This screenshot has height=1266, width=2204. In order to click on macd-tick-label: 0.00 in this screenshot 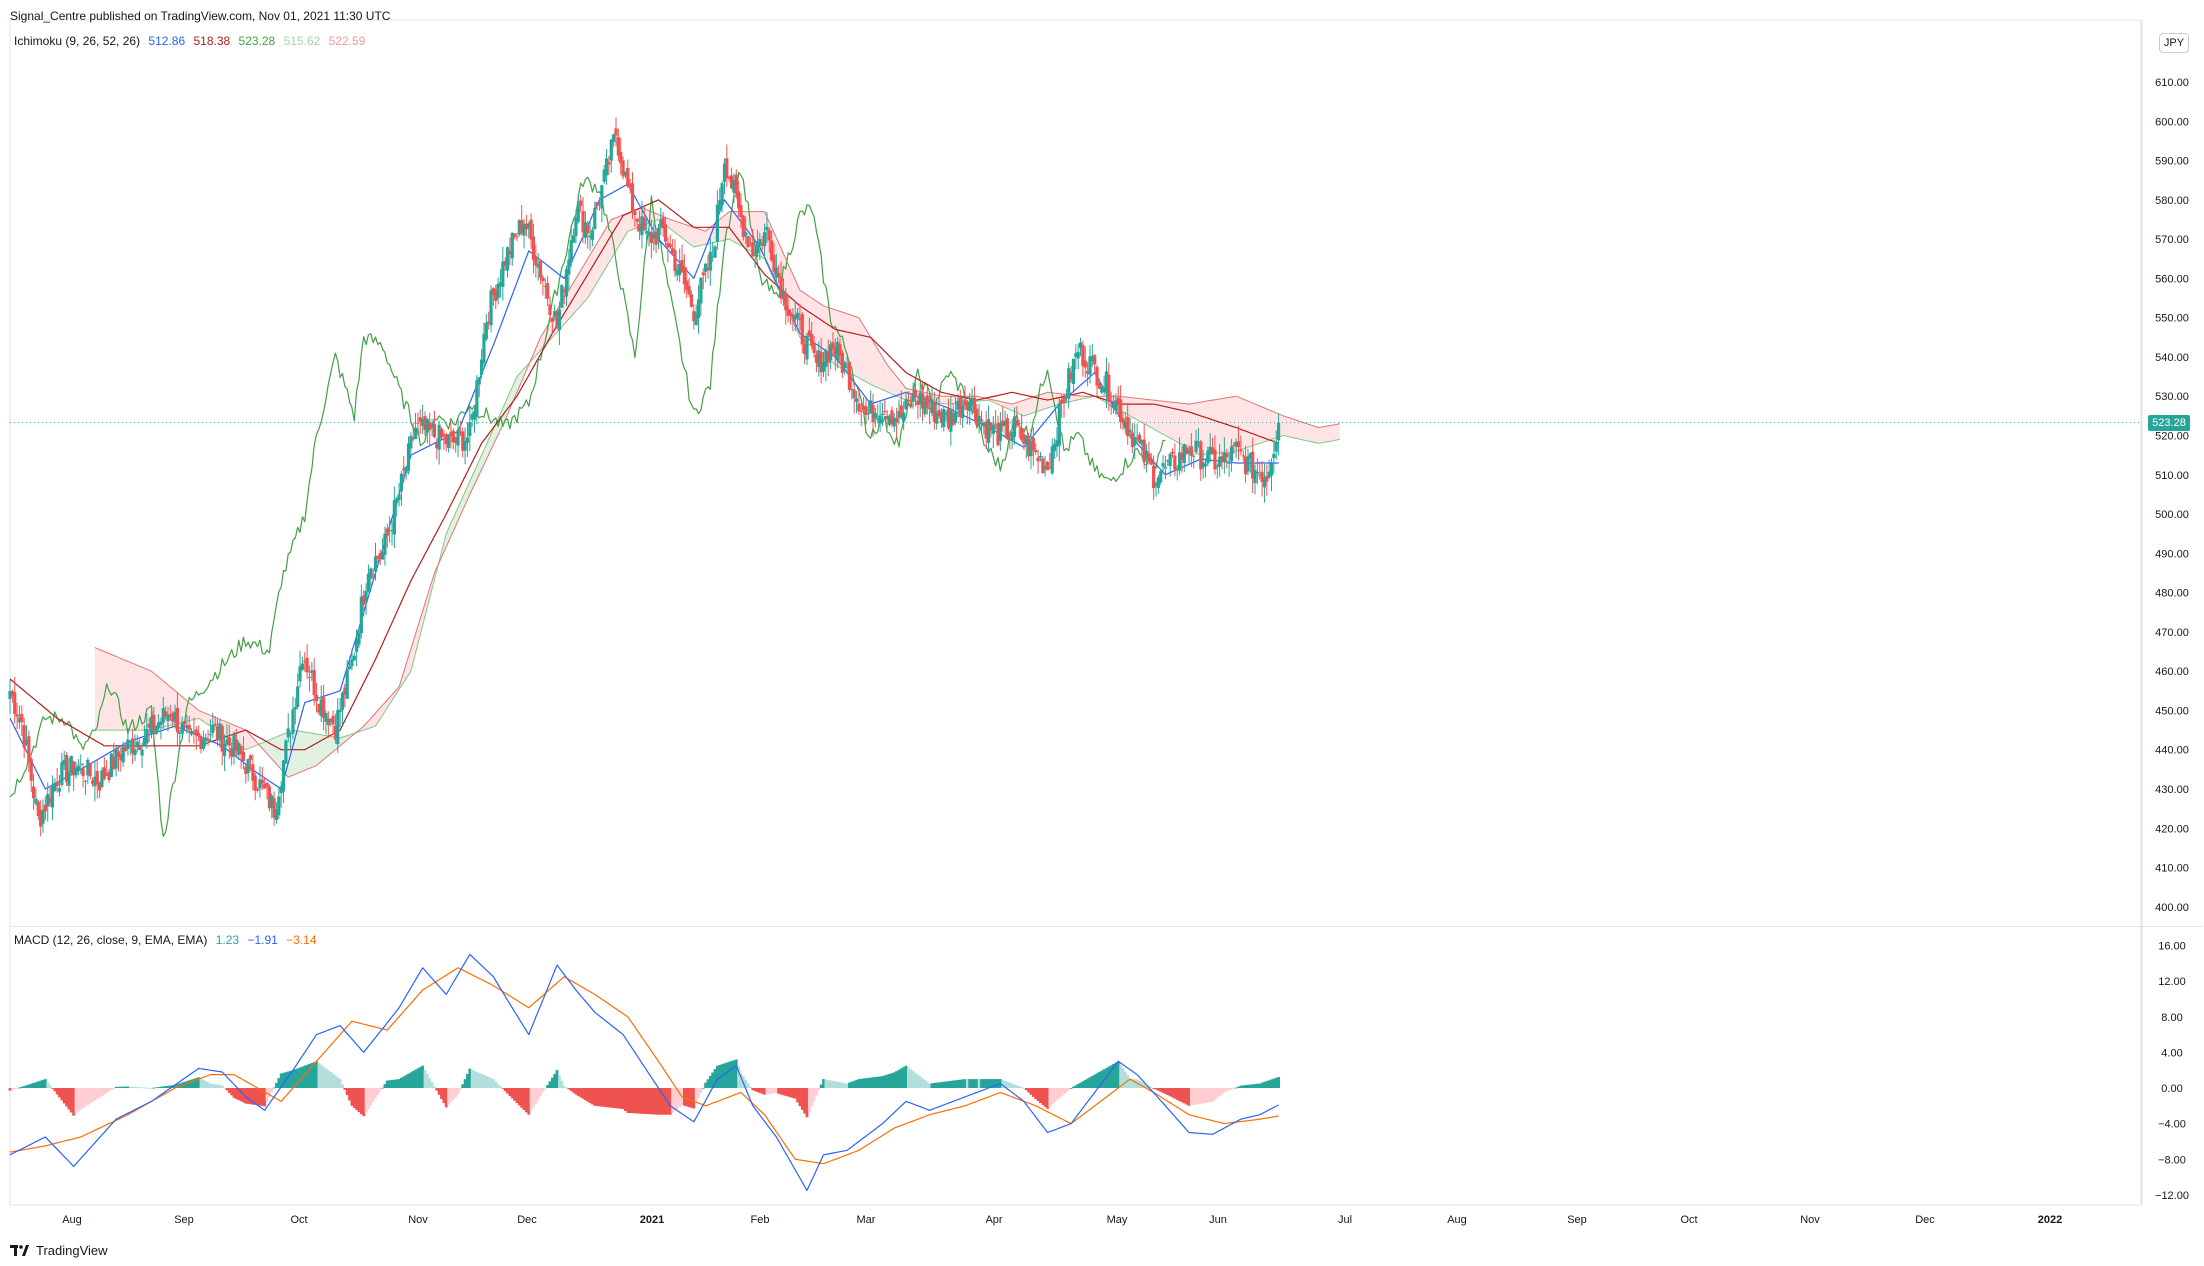, I will do `click(2171, 1089)`.